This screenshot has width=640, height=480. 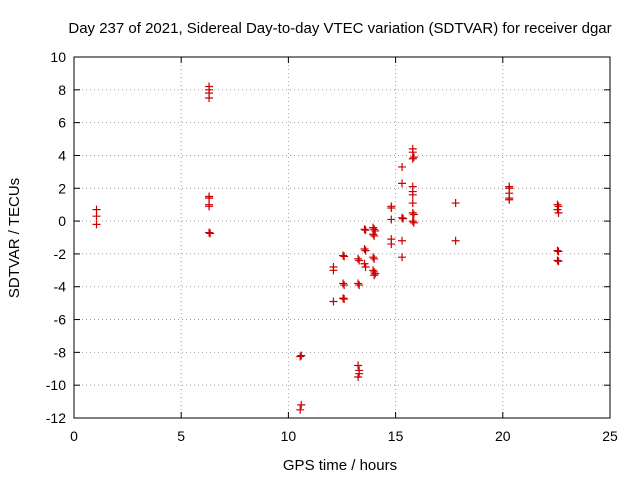 What do you see at coordinates (14, 238) in the screenshot?
I see `y-axis-label: SDTVAR / TECUs` at bounding box center [14, 238].